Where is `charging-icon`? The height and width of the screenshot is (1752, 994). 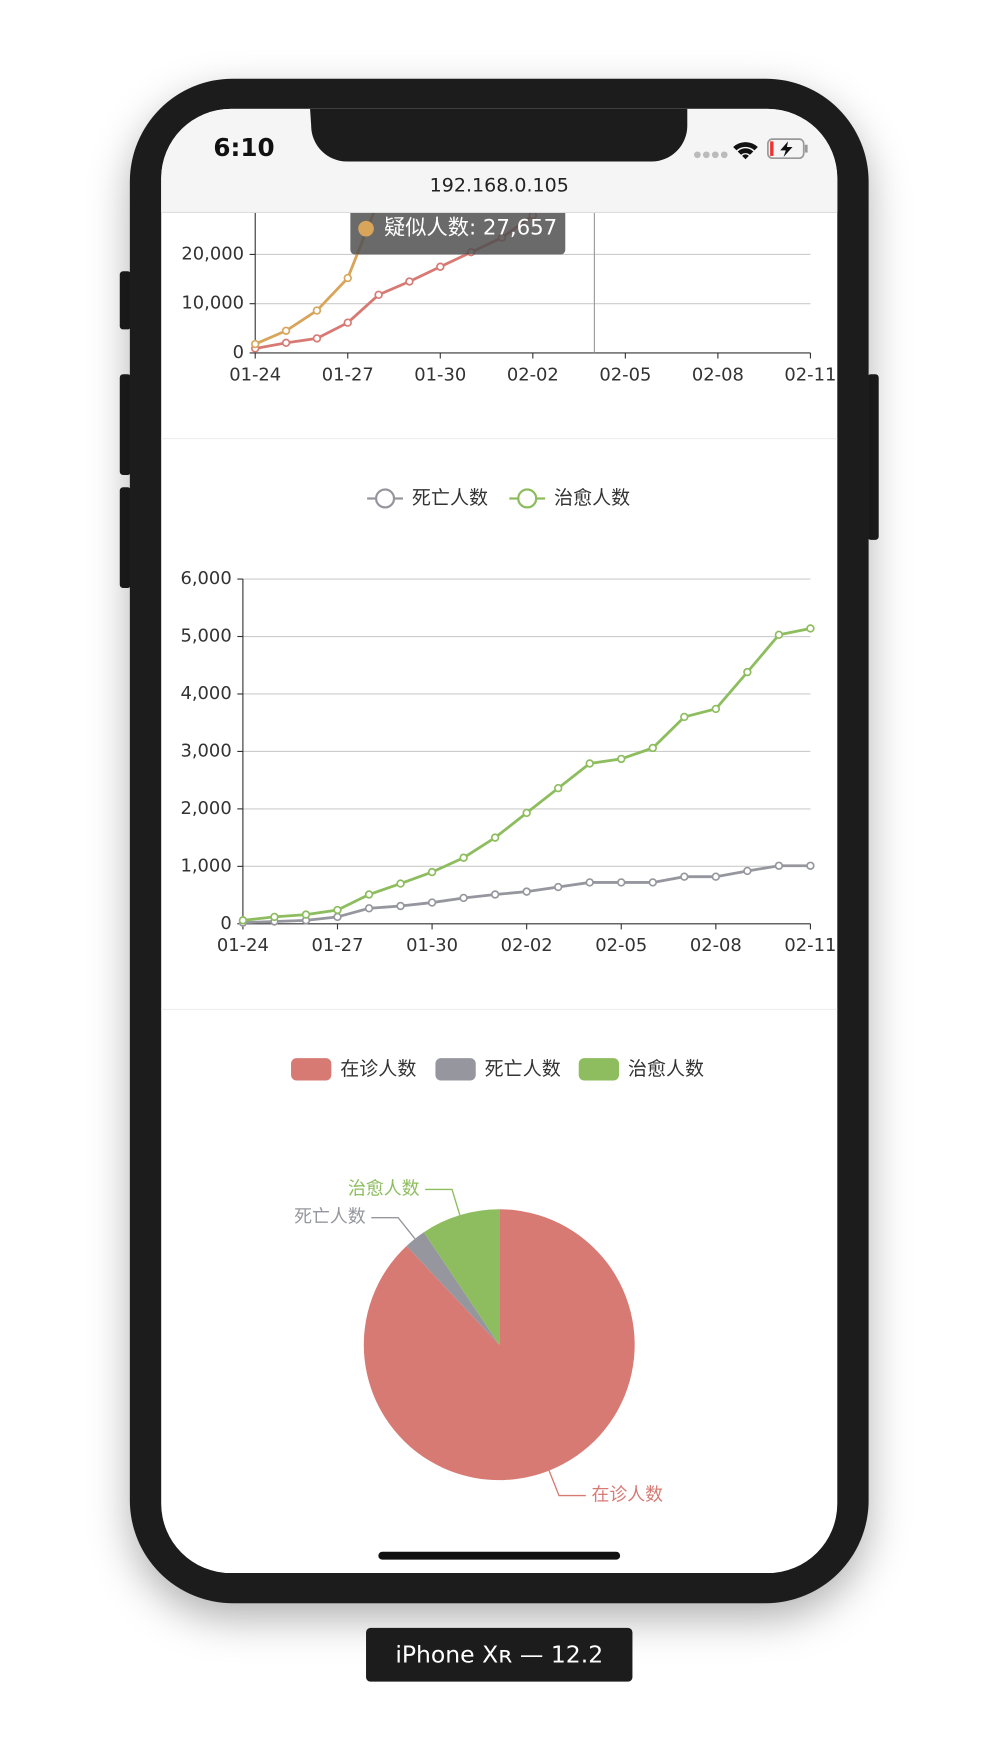 charging-icon is located at coordinates (786, 149).